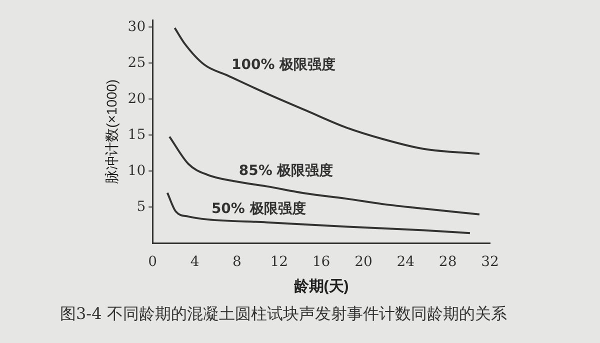 This screenshot has width=600, height=343. What do you see at coordinates (111, 131) in the screenshot?
I see `y-axis-title: 脉冲计数(×1000)` at bounding box center [111, 131].